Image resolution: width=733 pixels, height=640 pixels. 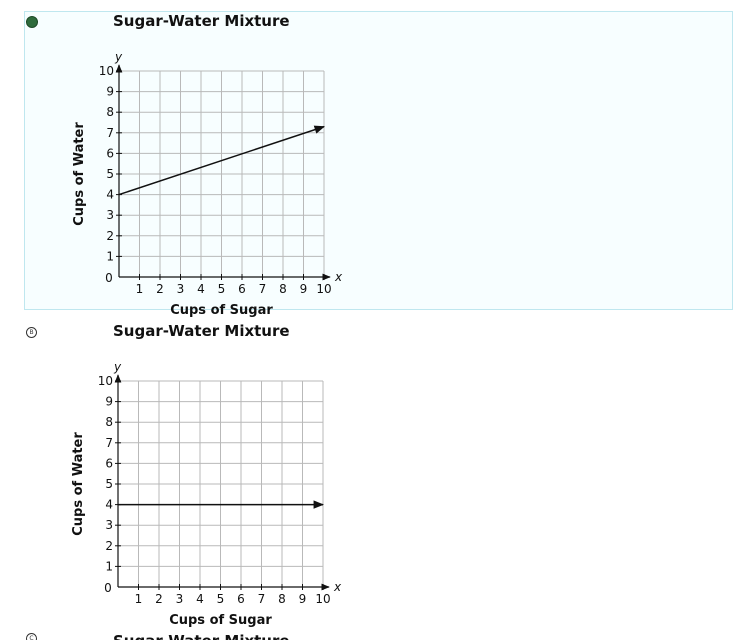 What do you see at coordinates (31, 636) in the screenshot?
I see `radio-button-c-icon: C` at bounding box center [31, 636].